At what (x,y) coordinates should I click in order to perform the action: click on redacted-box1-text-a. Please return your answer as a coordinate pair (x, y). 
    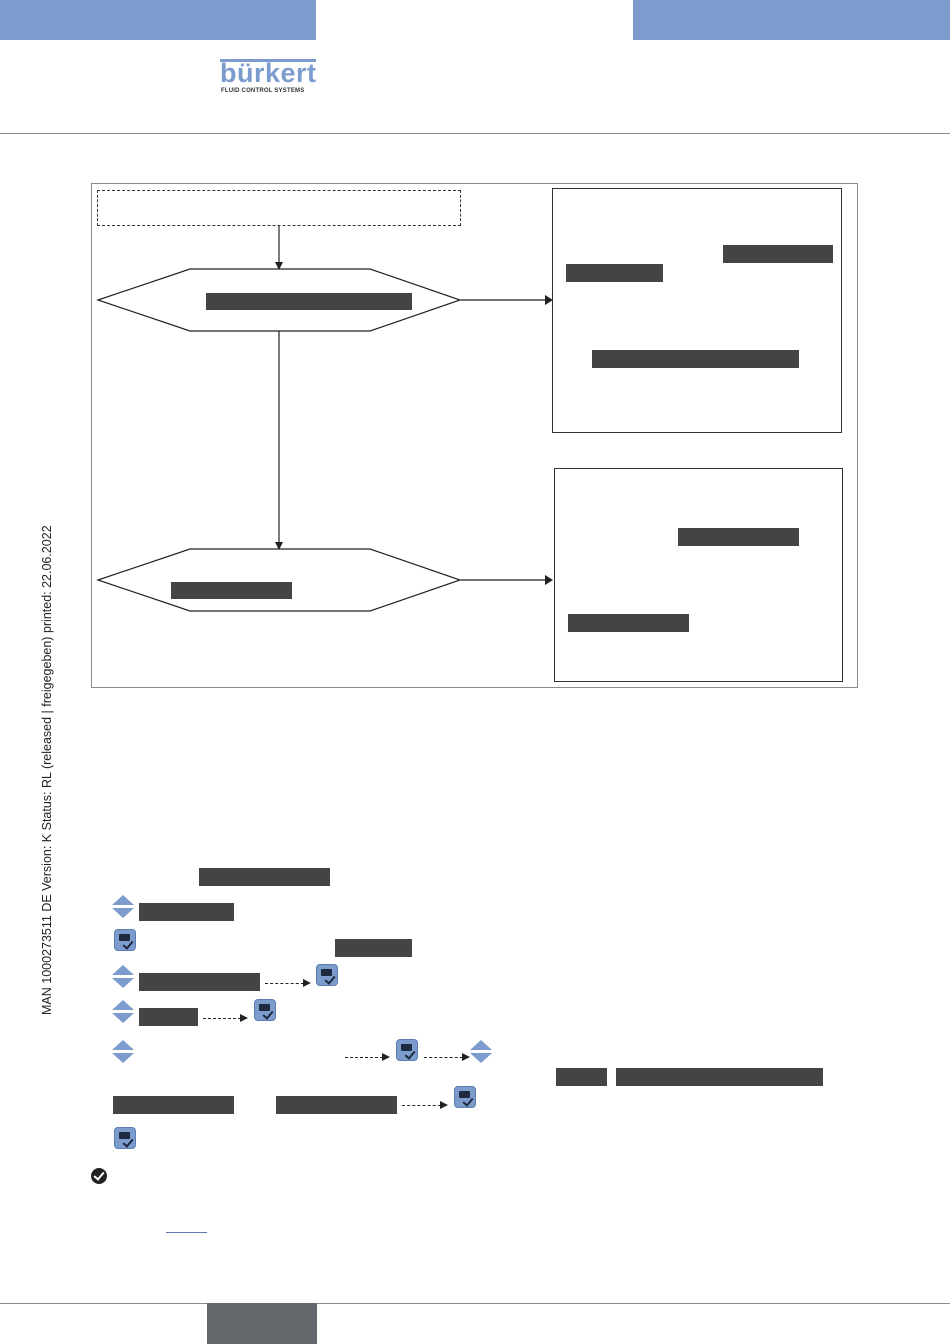
    Looking at the image, I should click on (778, 254).